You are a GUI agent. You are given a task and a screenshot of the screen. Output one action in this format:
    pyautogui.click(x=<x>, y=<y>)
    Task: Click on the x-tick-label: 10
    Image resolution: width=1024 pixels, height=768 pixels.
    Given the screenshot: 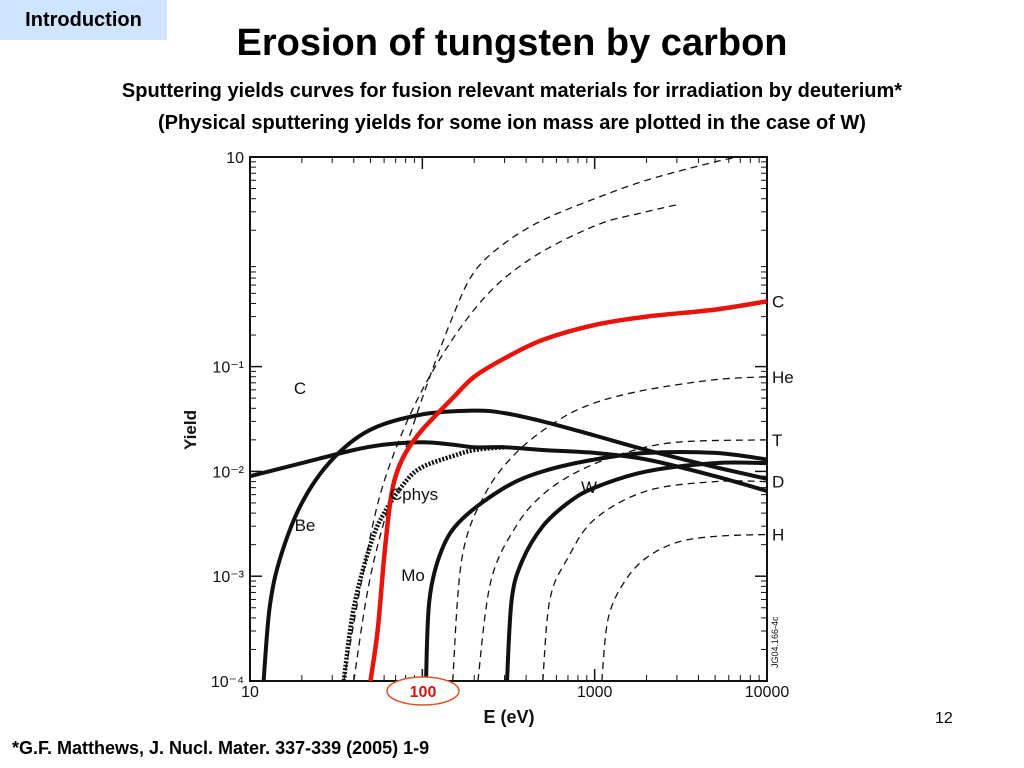 What is the action you would take?
    pyautogui.click(x=250, y=692)
    